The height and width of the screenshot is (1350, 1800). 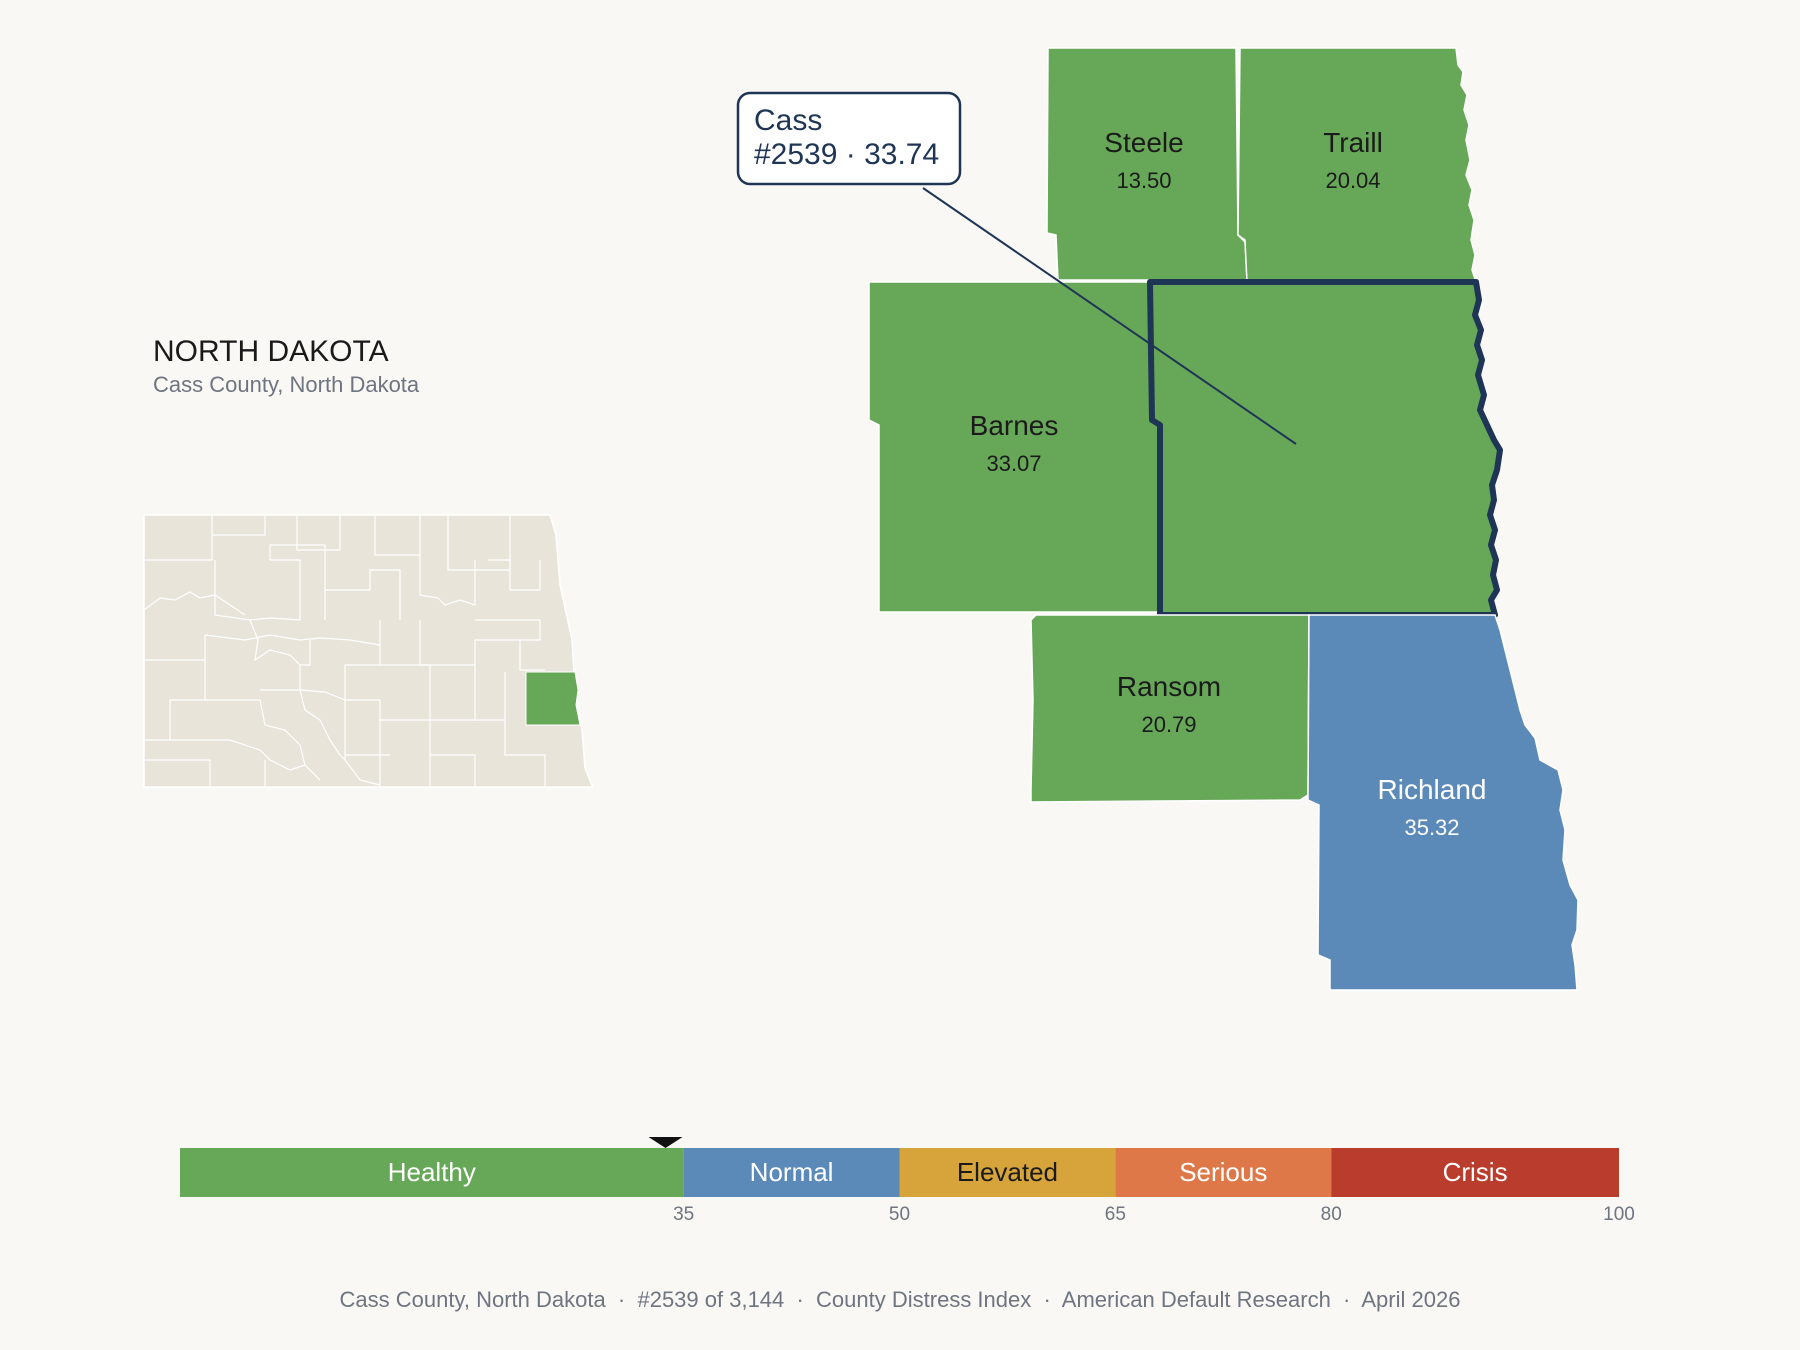 I want to click on county-traill, so click(x=1357, y=165).